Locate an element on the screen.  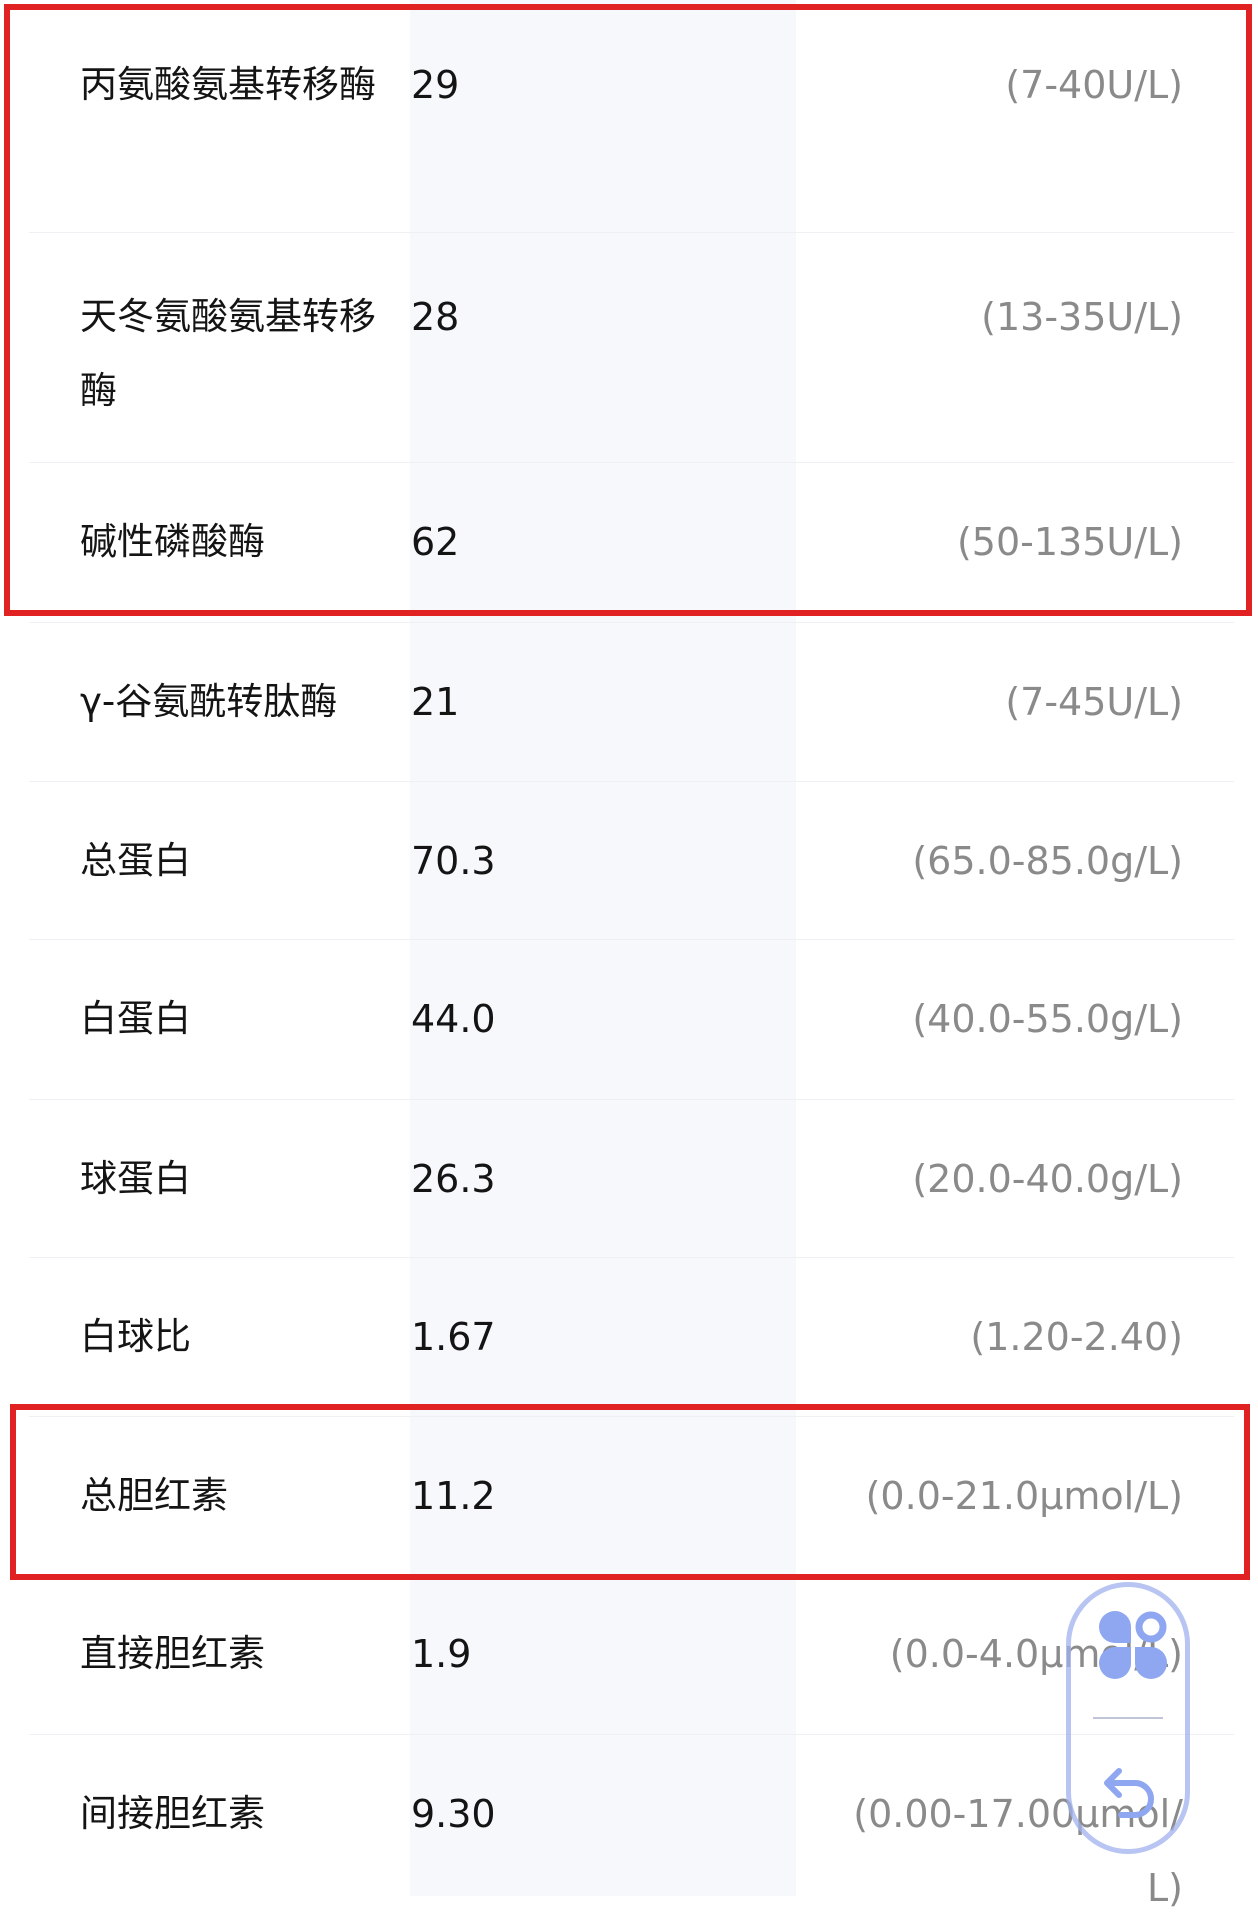
reference-range: (65.0-85.0g/L) is located at coordinates (1047, 861).